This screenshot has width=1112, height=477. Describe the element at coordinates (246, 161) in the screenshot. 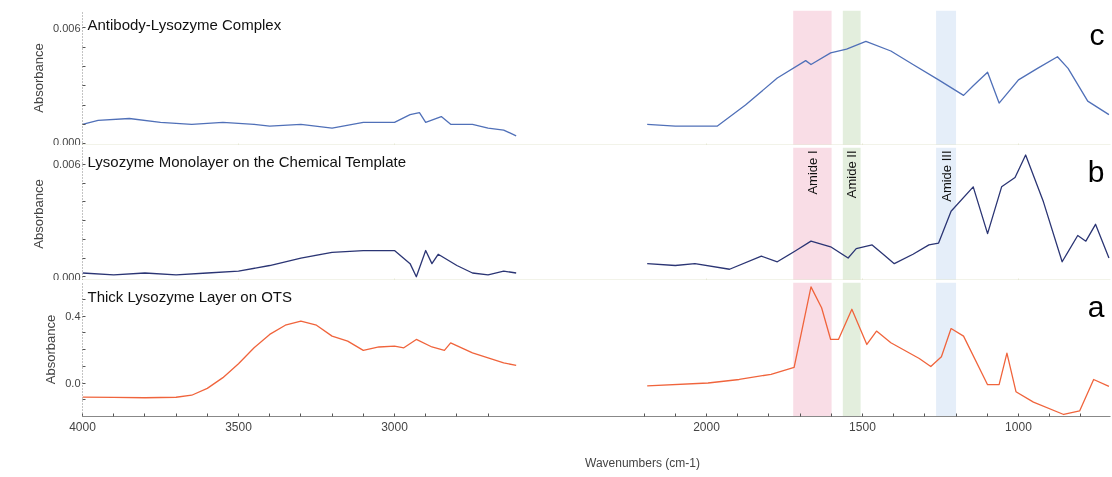

I see `chart-title: Lysozyme Monolayer on the Chemical Template` at that location.